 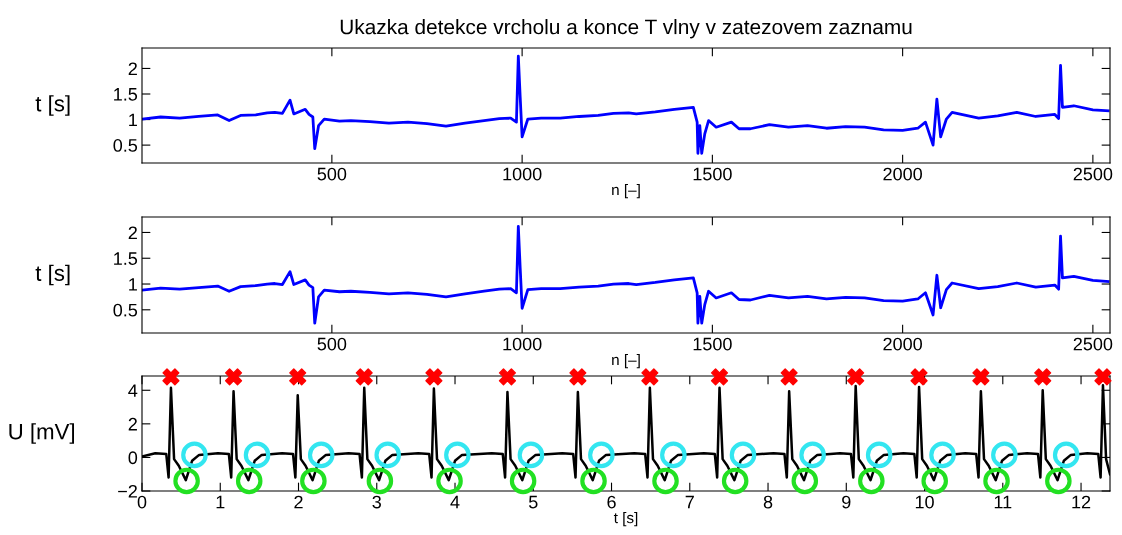 What do you see at coordinates (626, 29) in the screenshot?
I see `chart-title: Ukazka detekce vrcholu a konce T vlny v zatezovem zaznamu` at bounding box center [626, 29].